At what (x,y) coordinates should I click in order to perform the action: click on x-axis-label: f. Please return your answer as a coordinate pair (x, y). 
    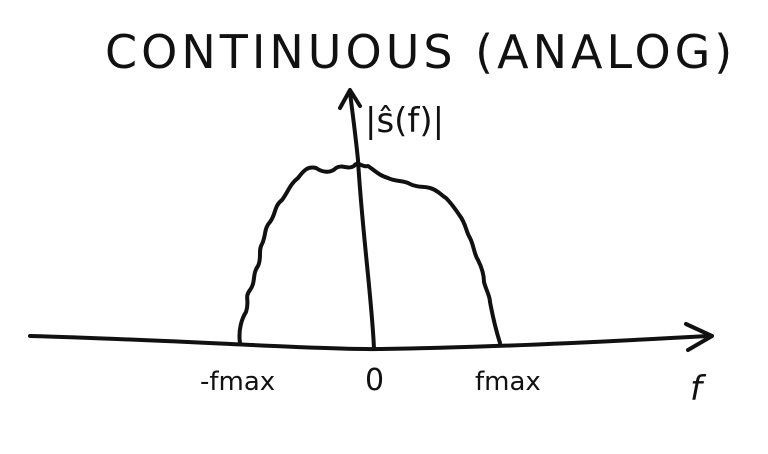
    Looking at the image, I should click on (698, 389).